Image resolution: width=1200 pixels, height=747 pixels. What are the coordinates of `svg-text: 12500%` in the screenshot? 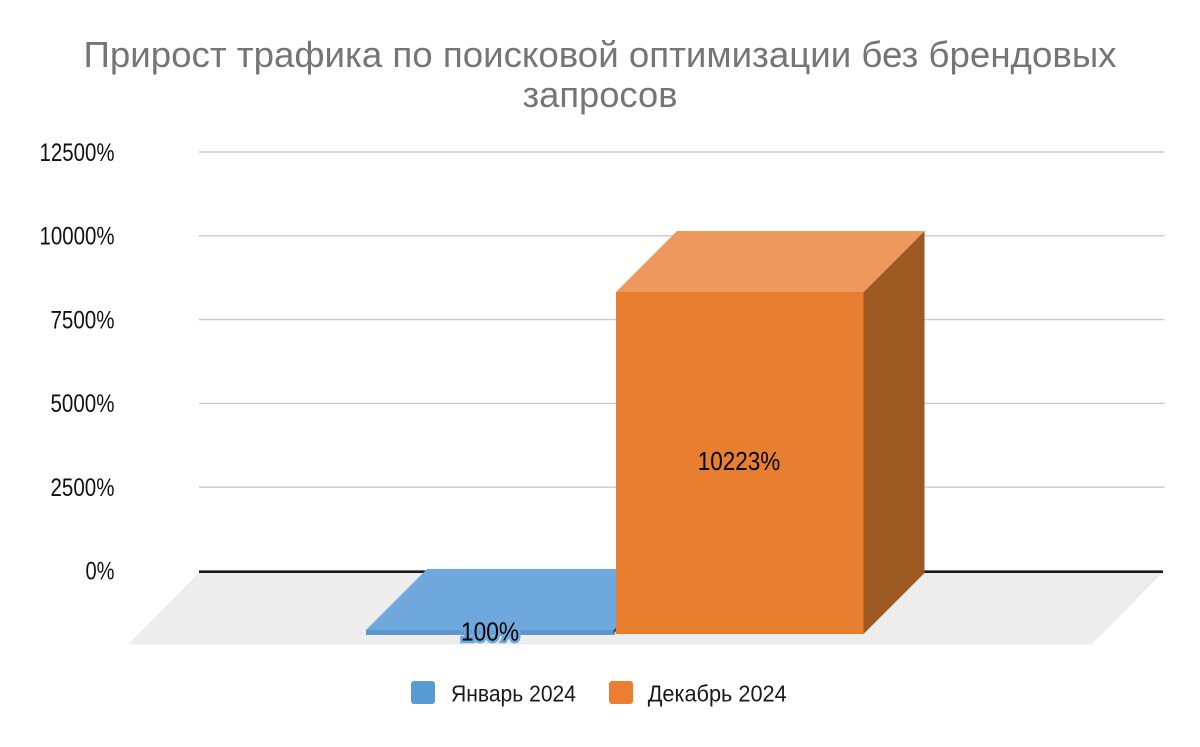 It's located at (77, 153).